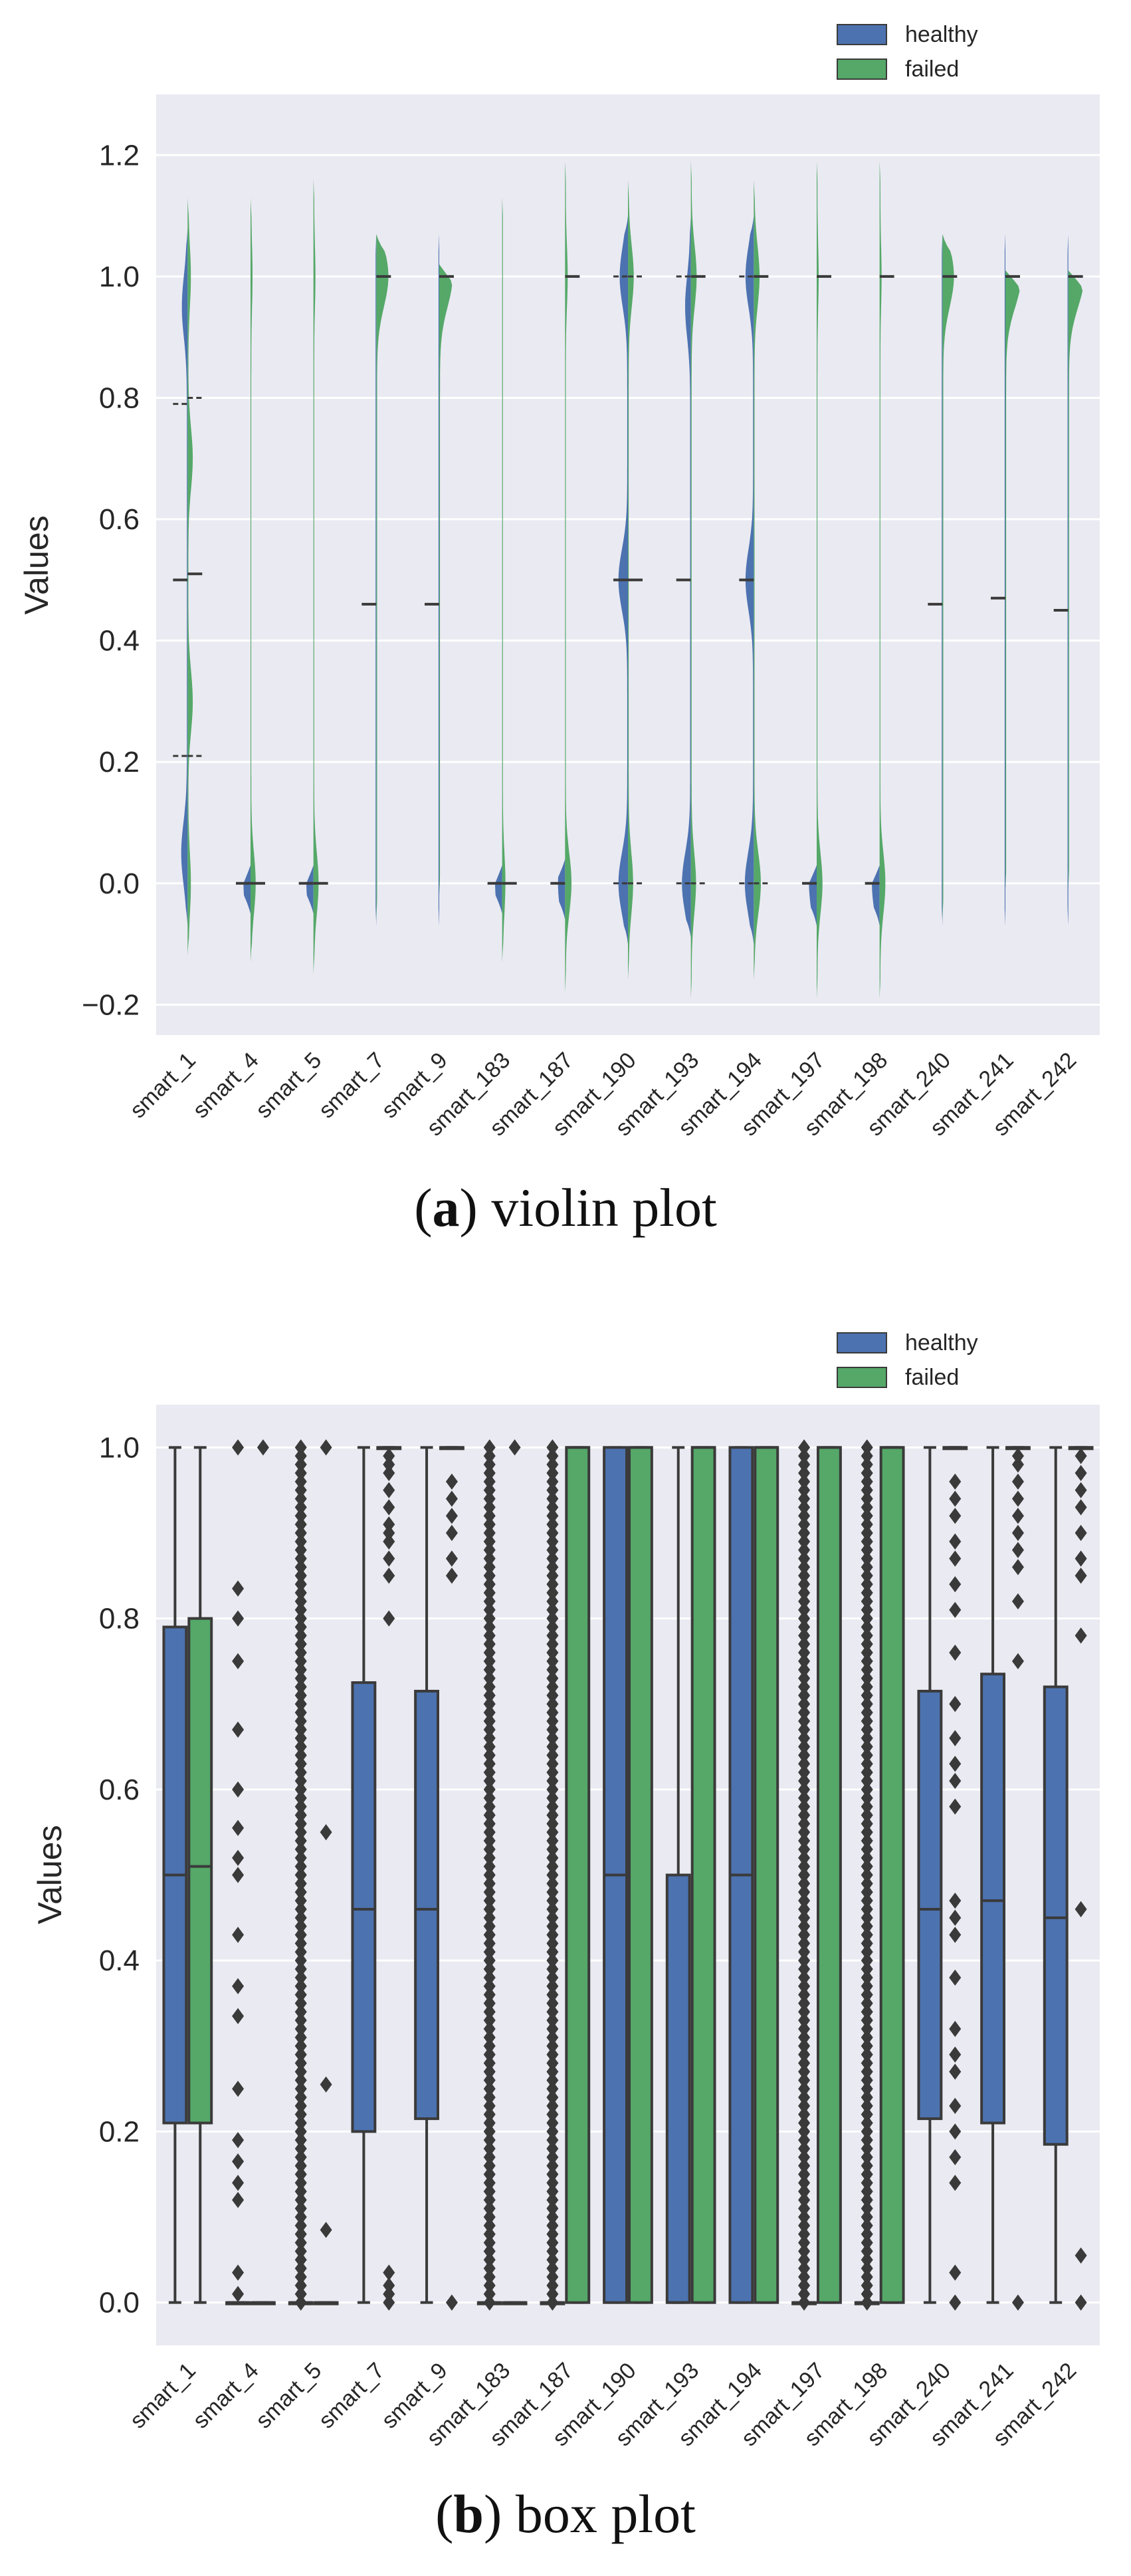 This screenshot has width=1131, height=2576. What do you see at coordinates (163, 2396) in the screenshot?
I see `box-x-tick-label: smart_1` at bounding box center [163, 2396].